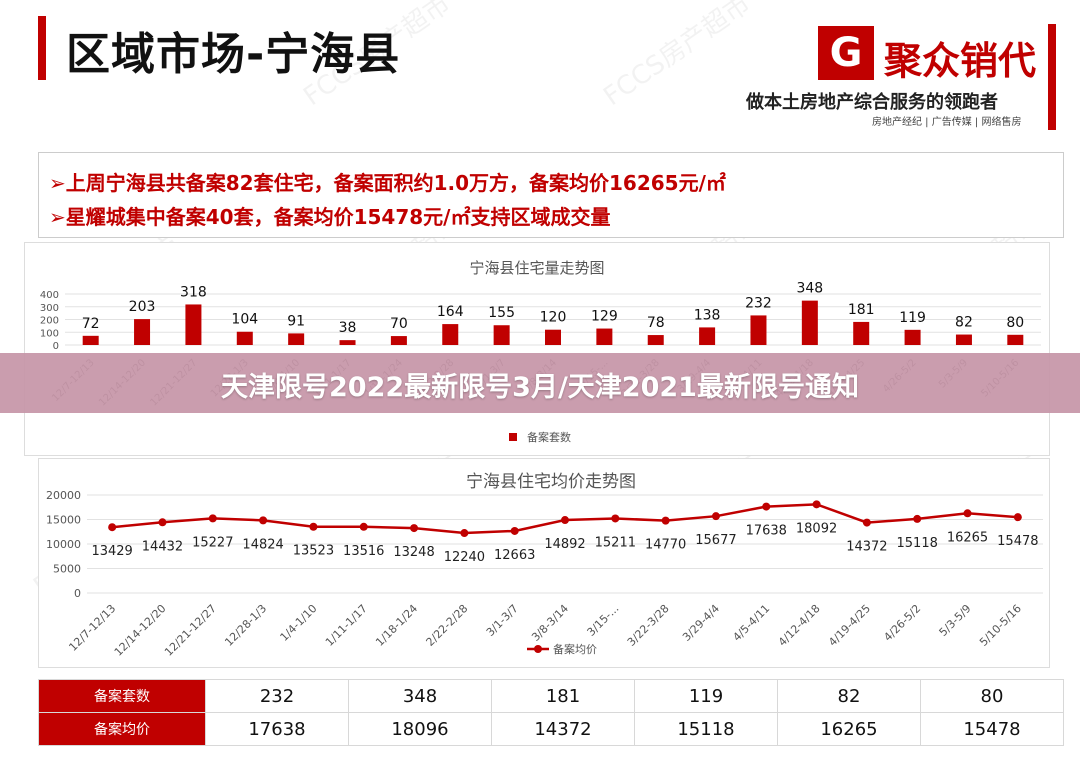  I want to click on data-label: 12663, so click(514, 555).